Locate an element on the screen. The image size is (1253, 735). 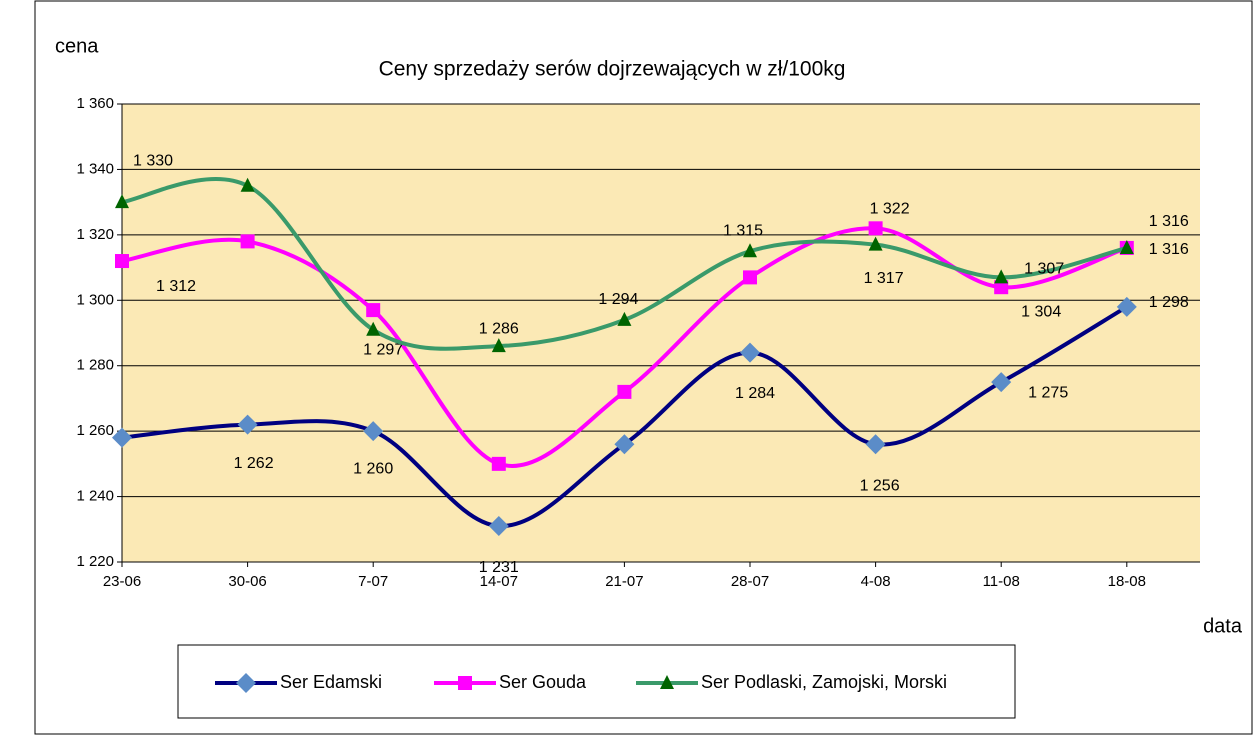
x-tick-label: 30-06 is located at coordinates (247, 581).